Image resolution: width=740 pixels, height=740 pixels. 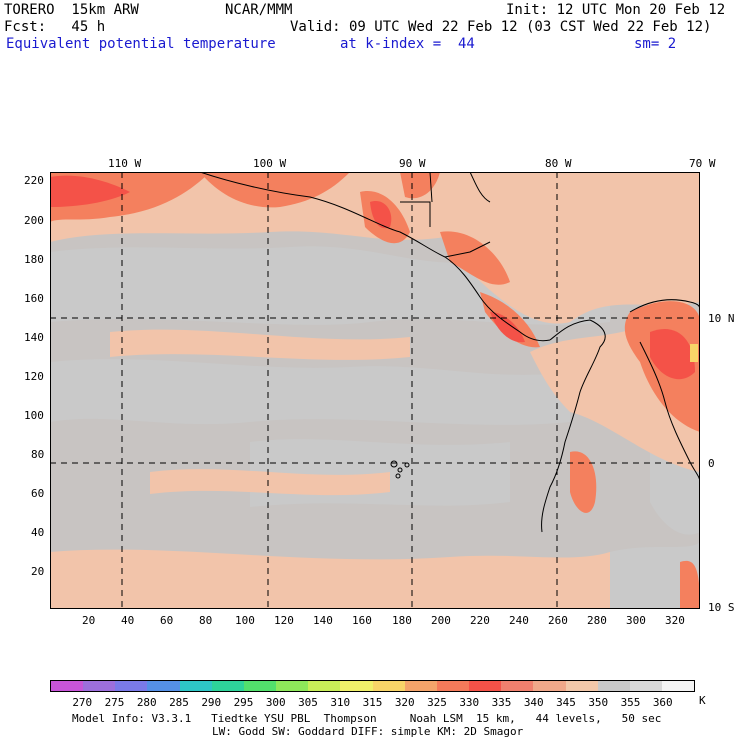 I want to click on x-tick-60: 60, so click(x=167, y=620).